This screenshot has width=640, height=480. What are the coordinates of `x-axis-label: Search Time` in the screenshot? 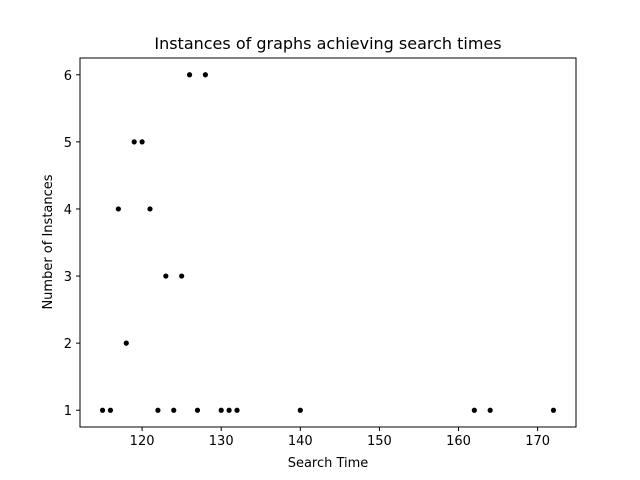 It's located at (328, 463).